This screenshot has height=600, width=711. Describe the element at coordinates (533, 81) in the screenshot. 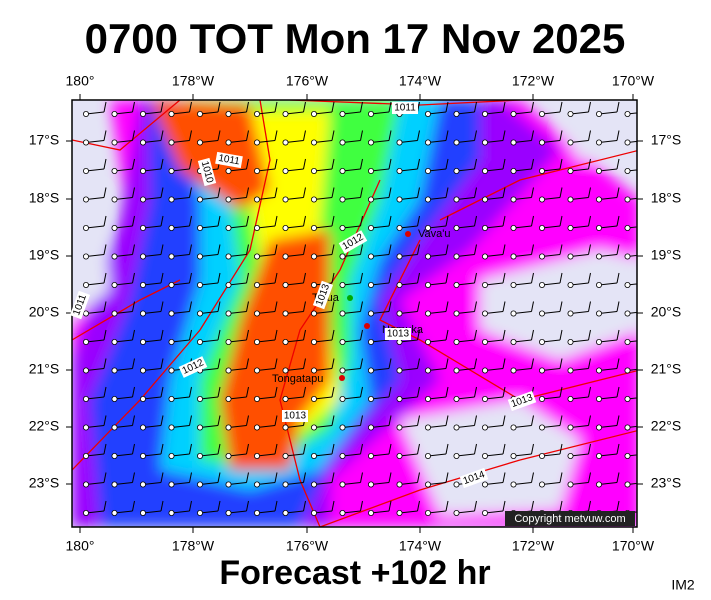

I see `lon-label: 172°W` at that location.